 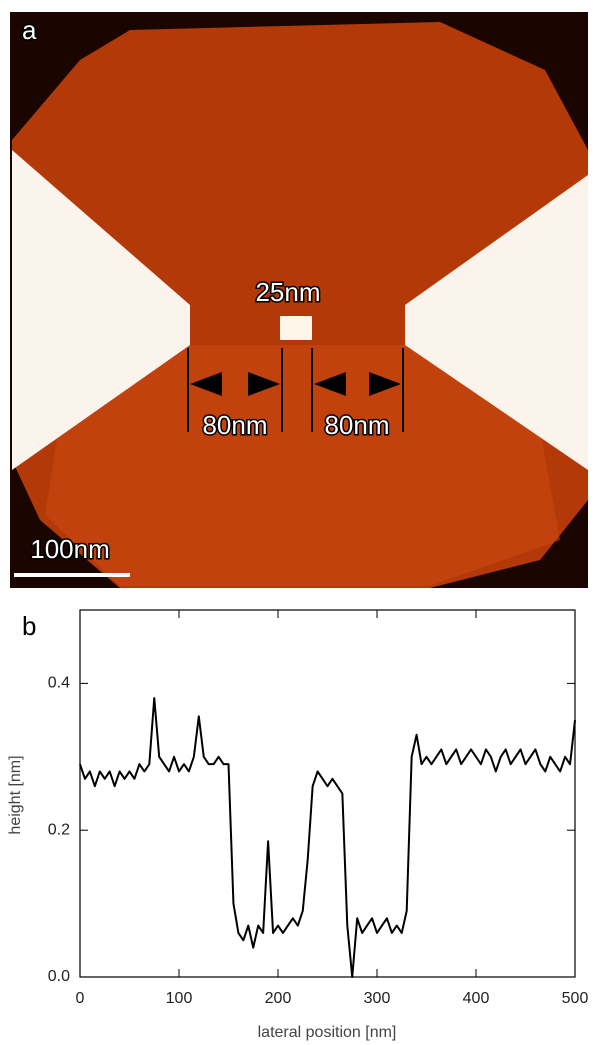 I want to click on panel-label: b, so click(x=29, y=626).